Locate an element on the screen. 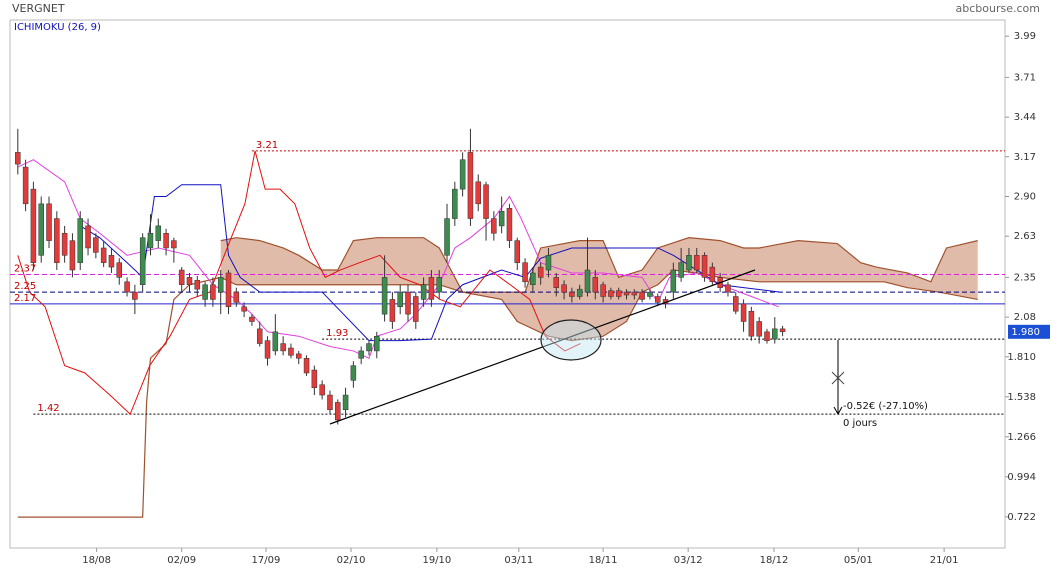 The height and width of the screenshot is (569, 1053). x-tick-label: 03/12 is located at coordinates (688, 560).